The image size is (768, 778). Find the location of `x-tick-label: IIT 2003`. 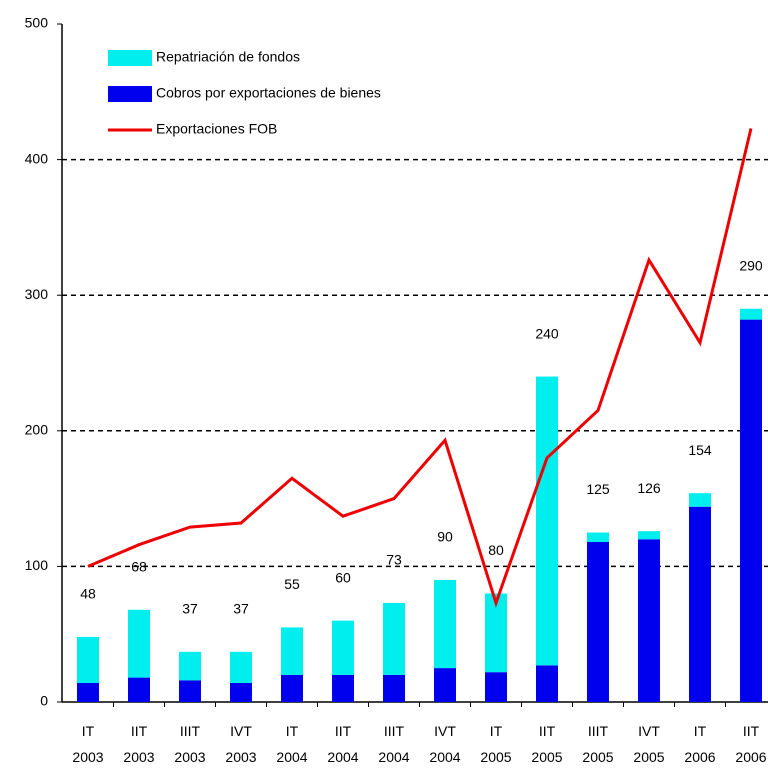

x-tick-label: IIT 2003 is located at coordinates (138, 744).